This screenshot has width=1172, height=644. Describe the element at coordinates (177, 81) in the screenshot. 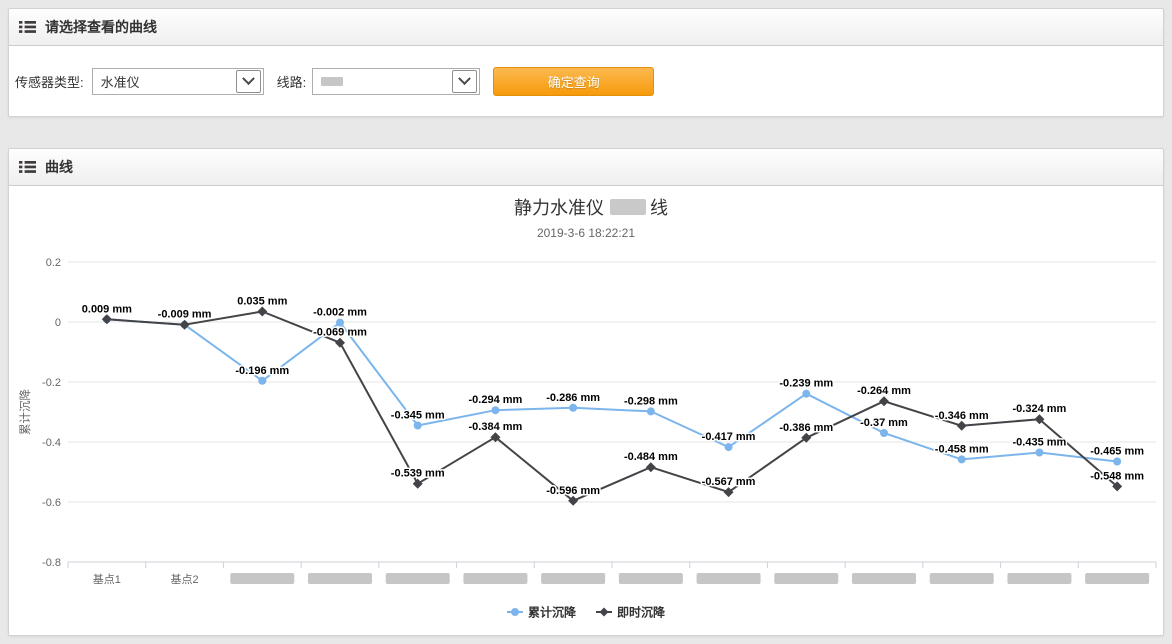

I see `sensor-type-select: 水准仪` at that location.